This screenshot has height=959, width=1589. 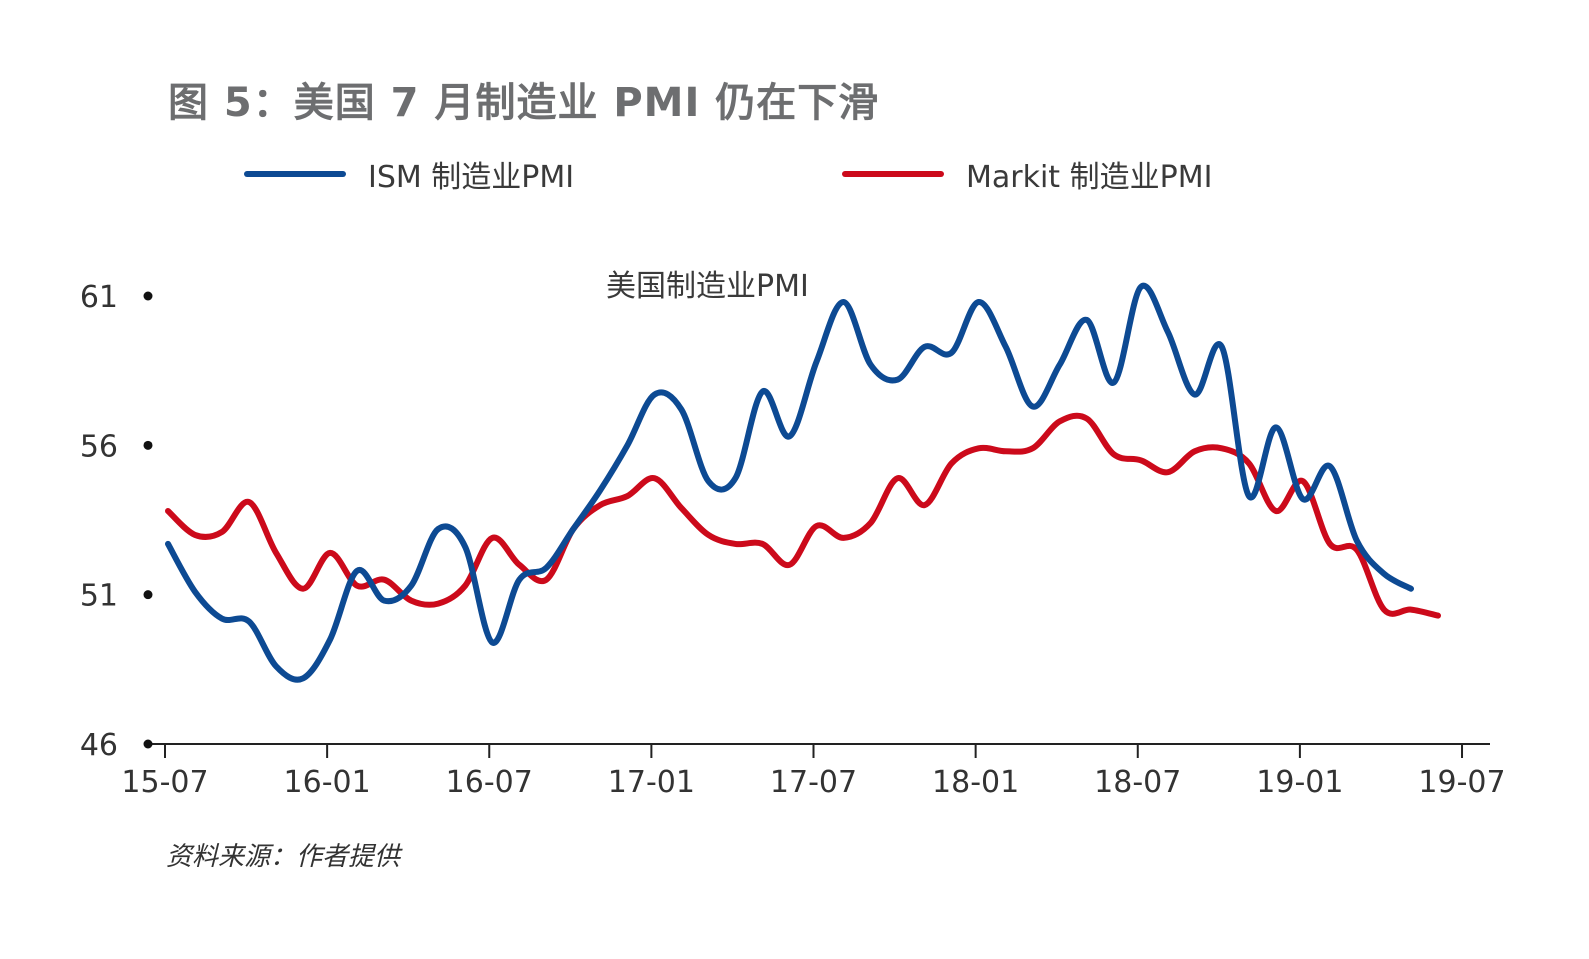 I want to click on y-tick-label: 51, so click(x=99, y=596).